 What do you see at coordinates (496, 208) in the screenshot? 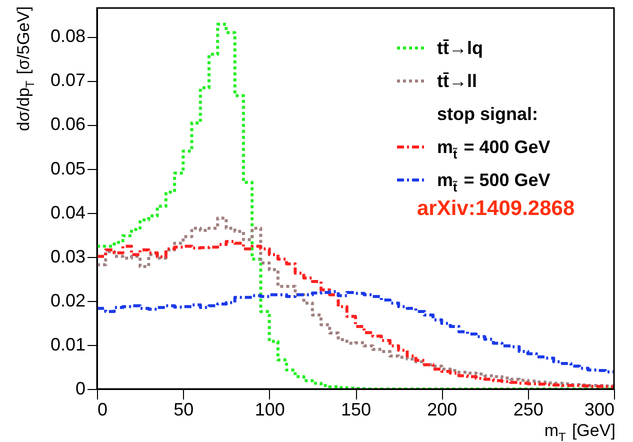
I see `annotation: arXiv:1409.2868` at bounding box center [496, 208].